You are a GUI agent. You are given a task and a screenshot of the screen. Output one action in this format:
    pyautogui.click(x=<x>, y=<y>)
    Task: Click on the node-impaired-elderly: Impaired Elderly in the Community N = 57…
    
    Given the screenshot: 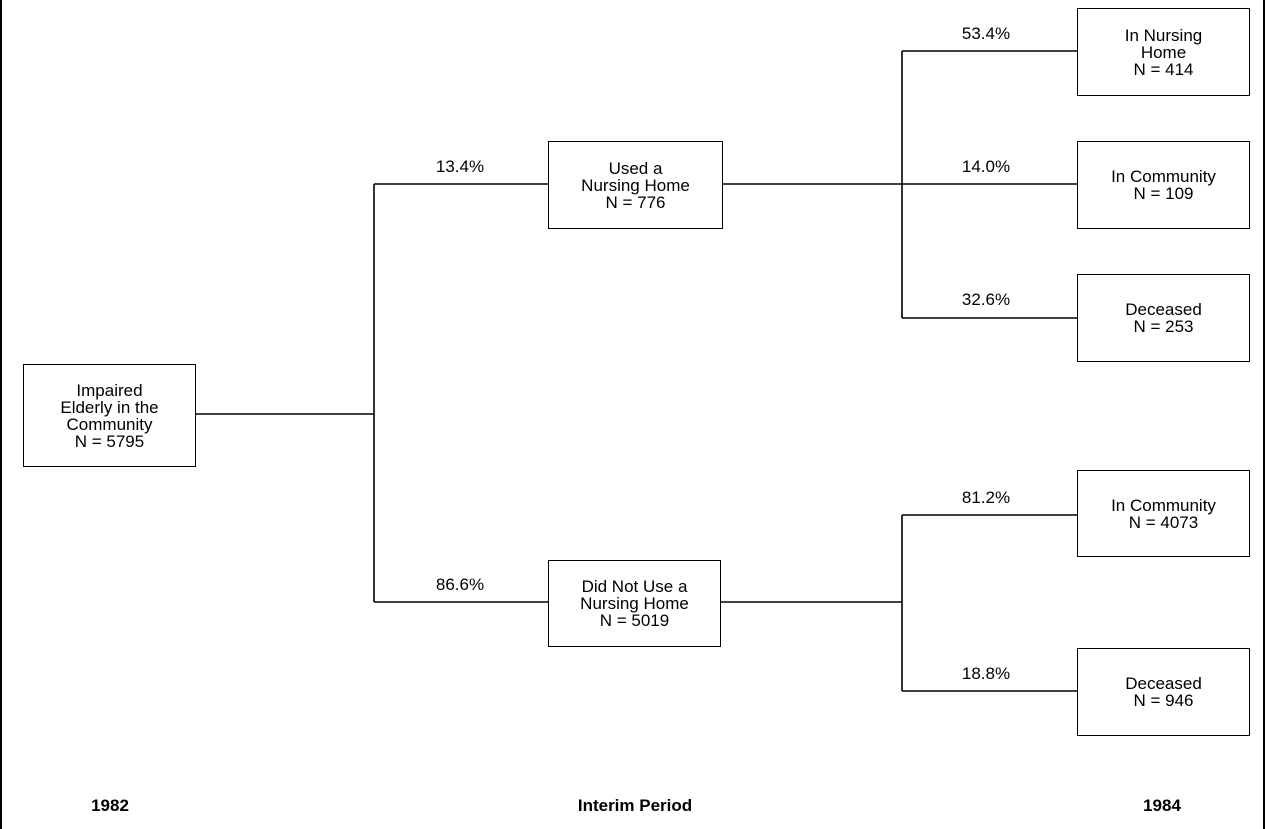 What is the action you would take?
    pyautogui.click(x=109, y=415)
    